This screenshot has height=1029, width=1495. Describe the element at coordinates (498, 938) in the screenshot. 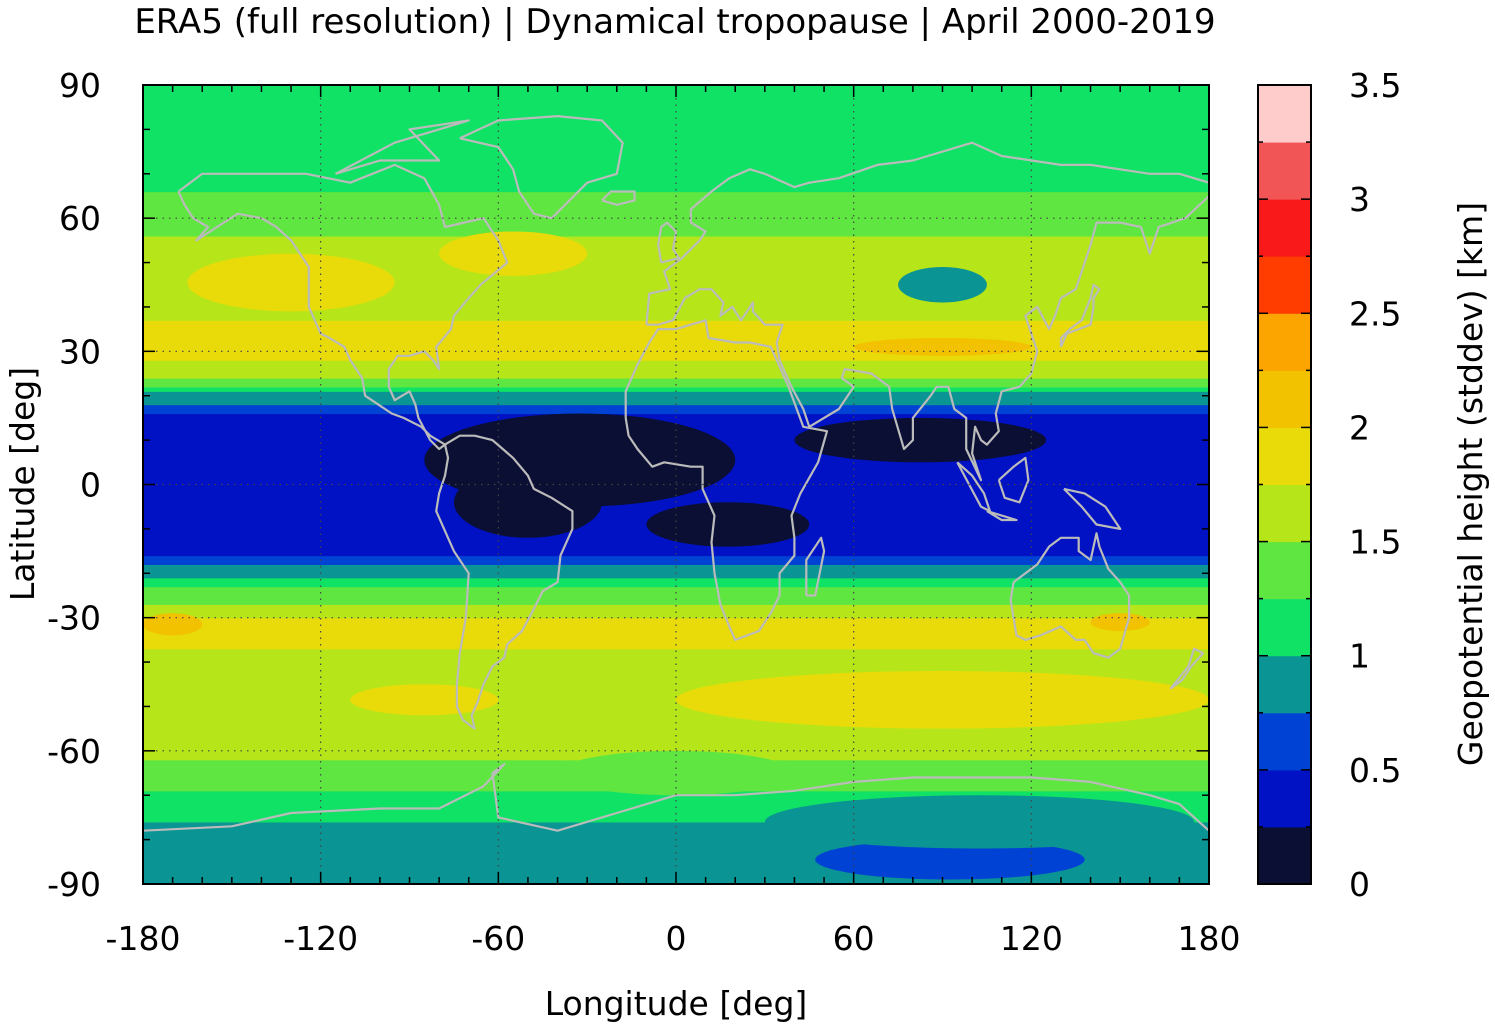

I see `x-tick-label: -60` at that location.